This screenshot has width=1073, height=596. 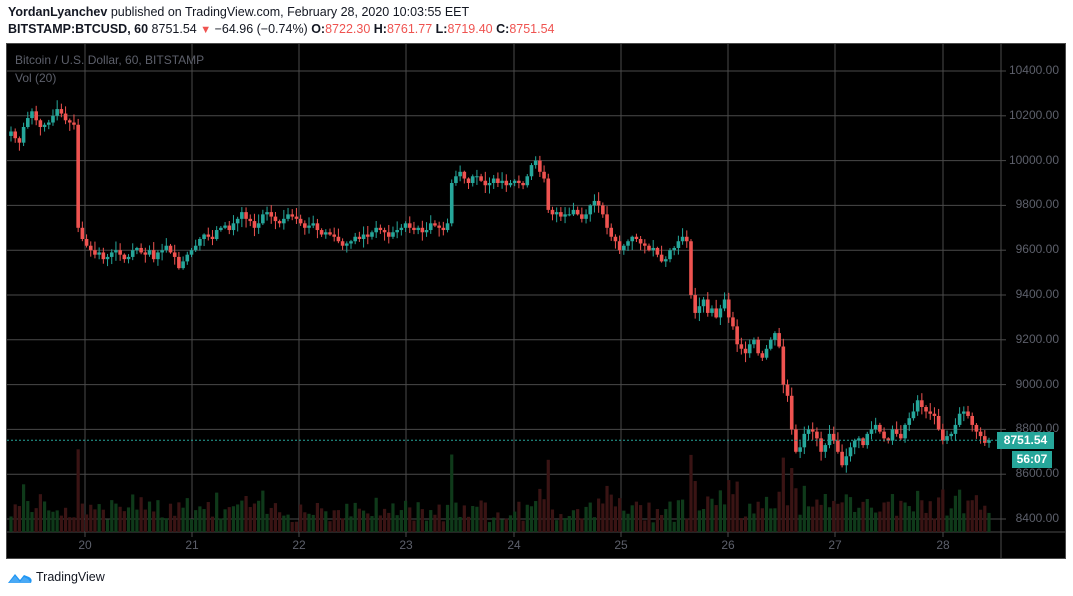 What do you see at coordinates (470, 29) in the screenshot?
I see `low-value: 8719.40` at bounding box center [470, 29].